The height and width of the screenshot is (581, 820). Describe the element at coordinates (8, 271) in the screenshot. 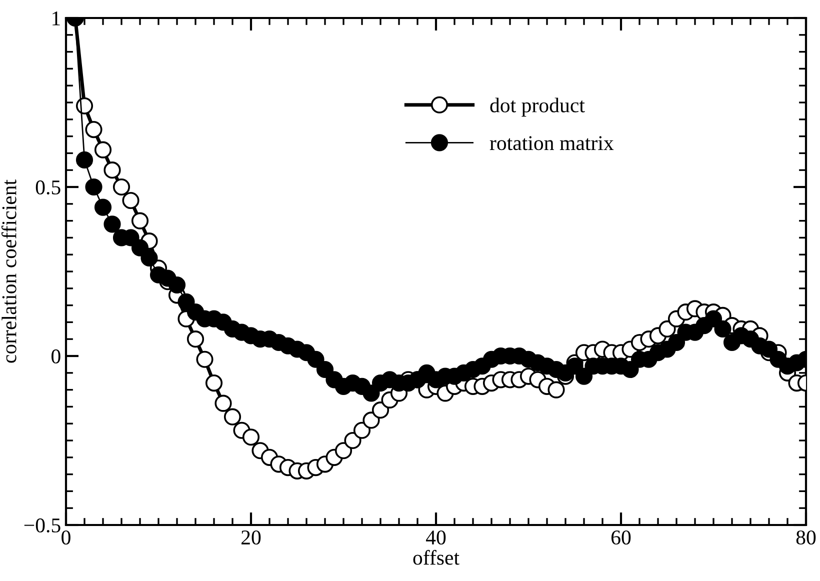

I see `y-axis-title: correlation coefficient` at that location.